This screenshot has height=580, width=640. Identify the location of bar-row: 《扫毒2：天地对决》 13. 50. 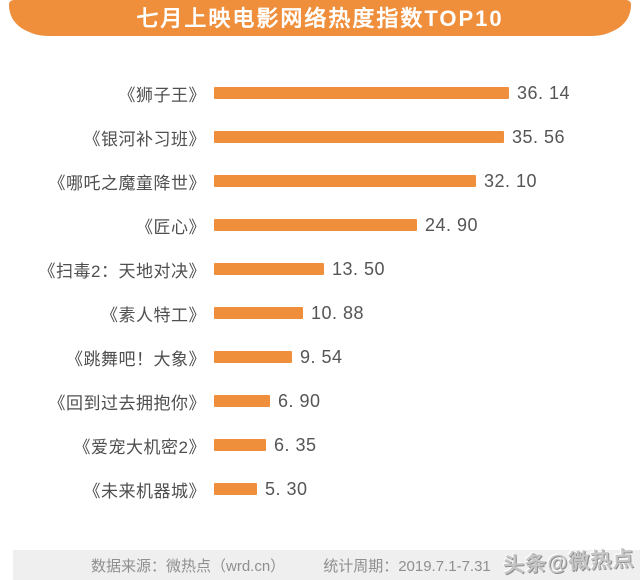
(320, 269).